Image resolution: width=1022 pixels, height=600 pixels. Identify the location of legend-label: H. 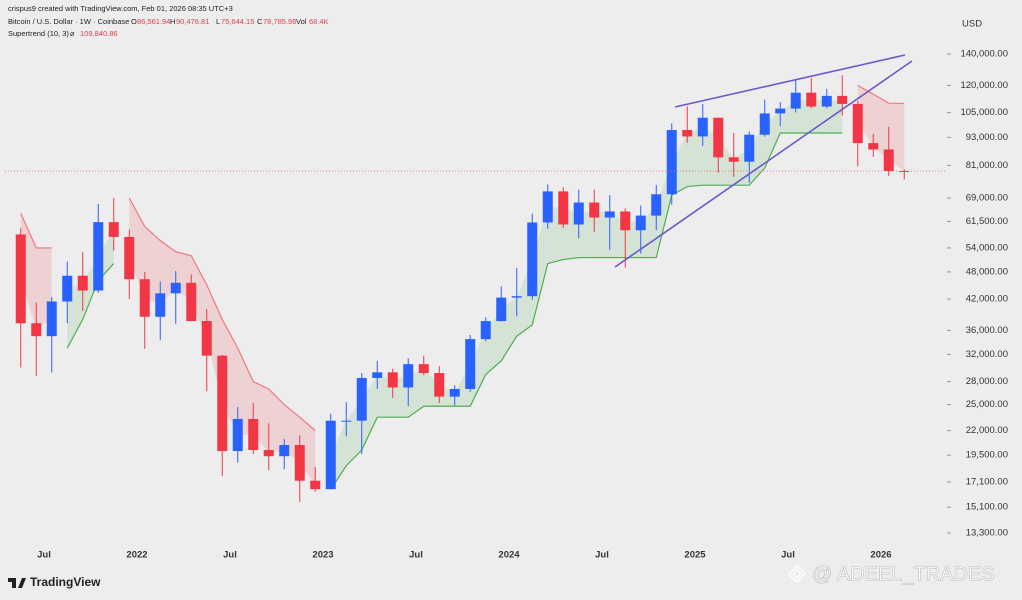
(172, 21).